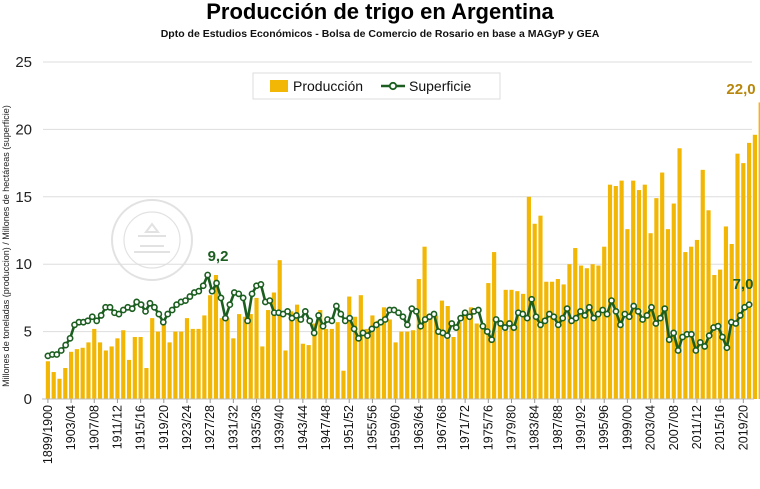 The height and width of the screenshot is (489, 760). I want to click on x-tick-label: 1955/56, so click(372, 427).